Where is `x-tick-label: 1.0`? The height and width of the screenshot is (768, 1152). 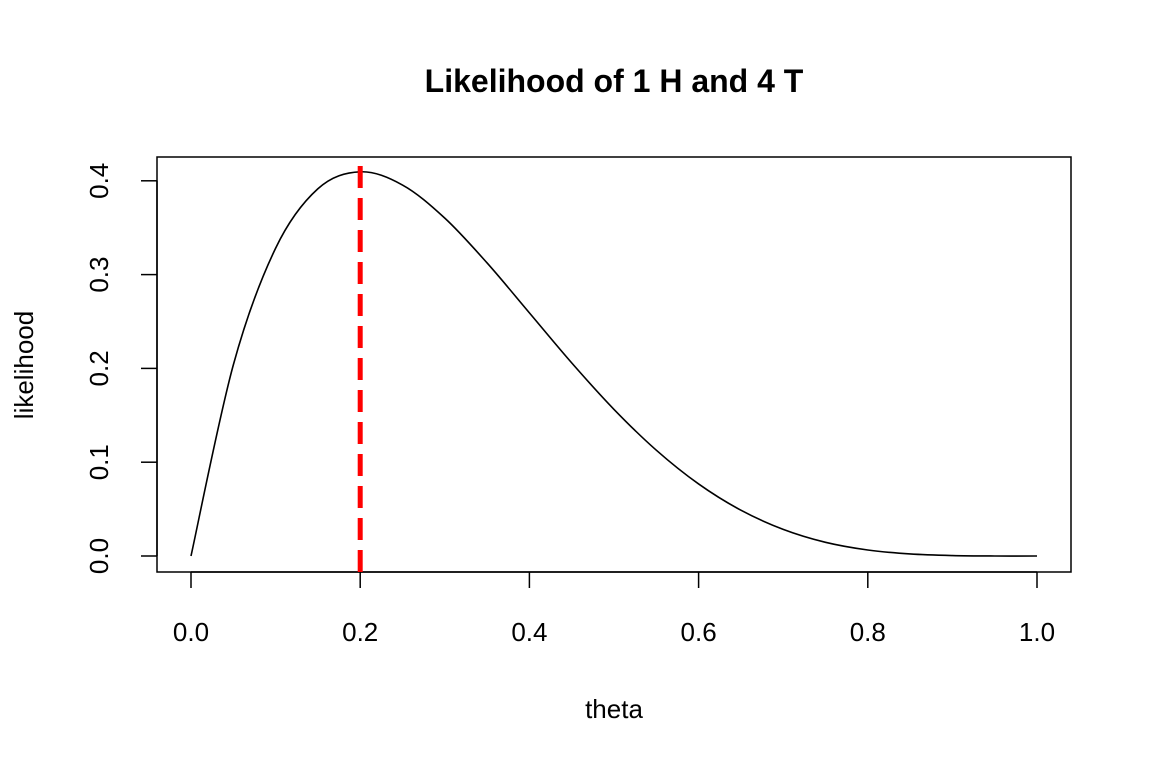 x-tick-label: 1.0 is located at coordinates (1037, 632).